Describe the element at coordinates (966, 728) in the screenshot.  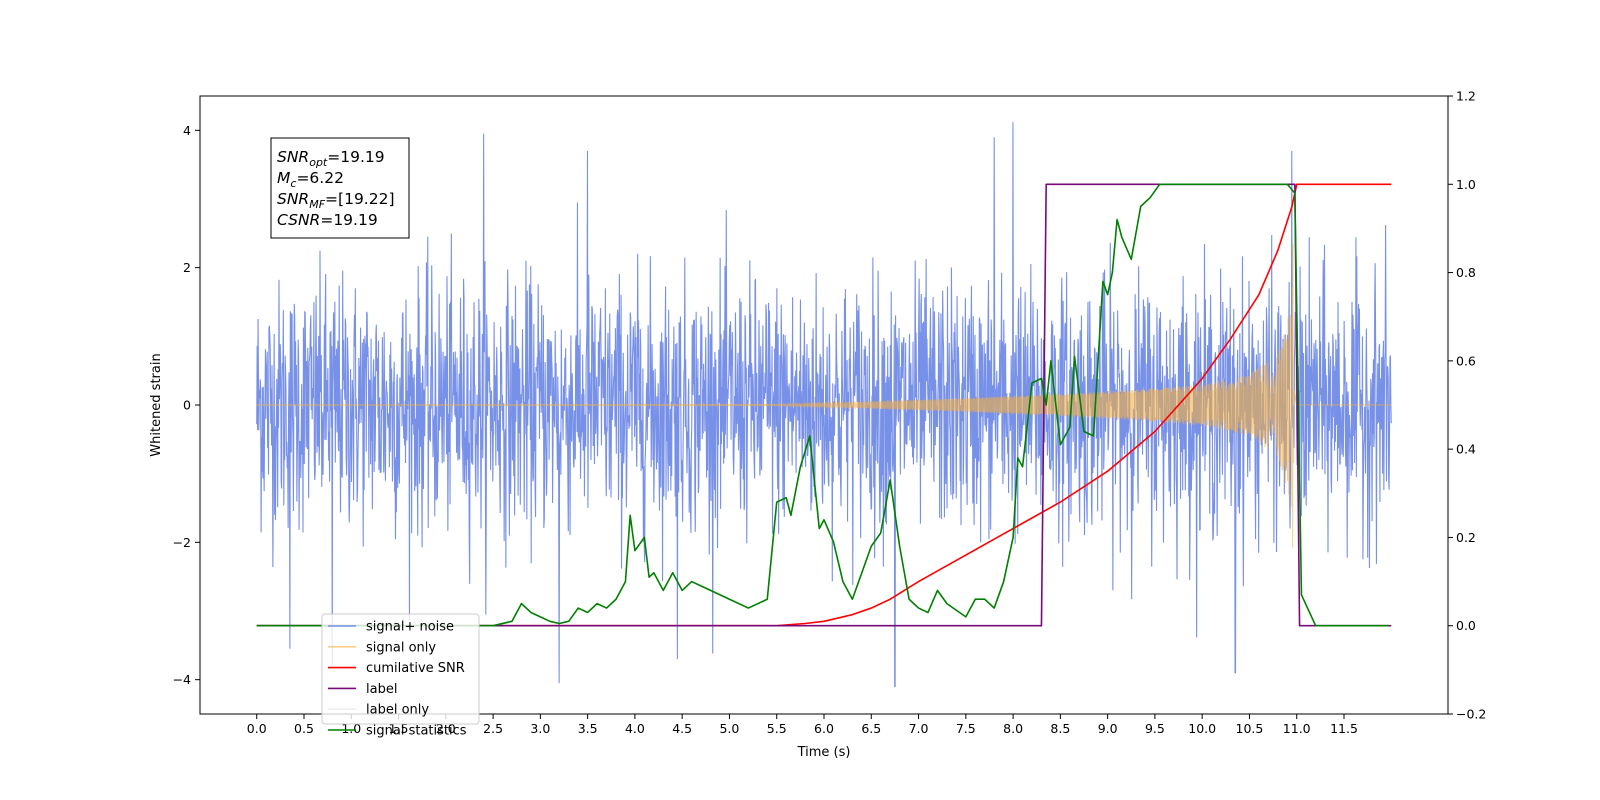
I see `x-tick-label: 7.5` at that location.